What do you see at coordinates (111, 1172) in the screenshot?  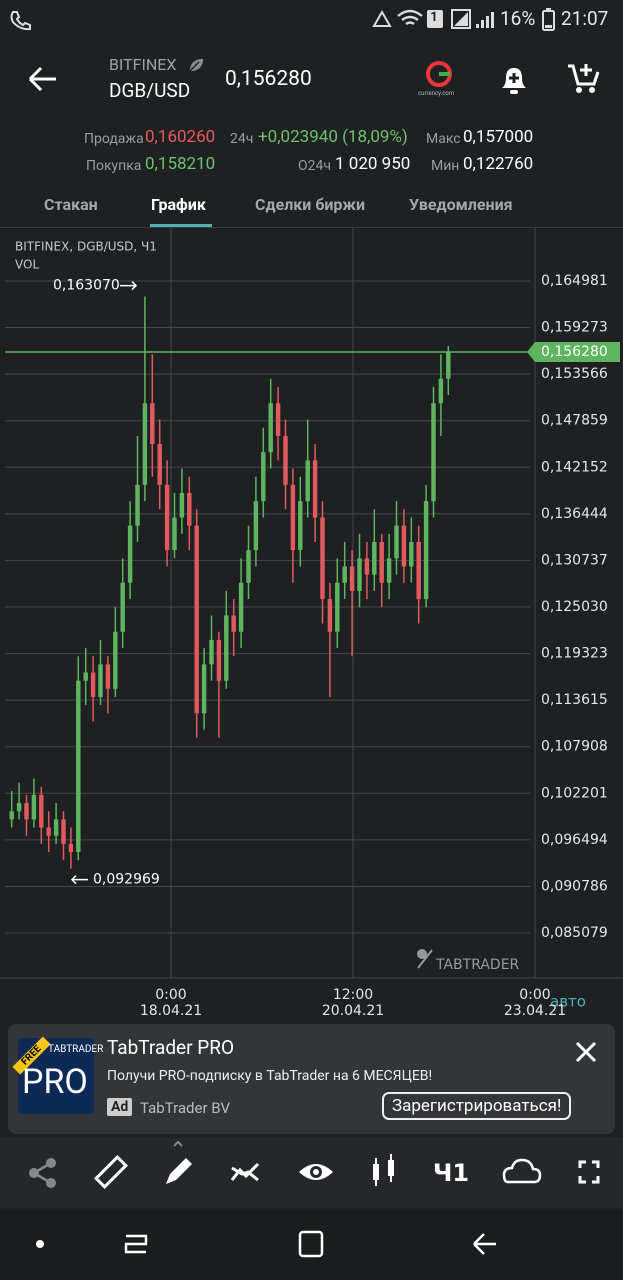 I see `ruler-button` at bounding box center [111, 1172].